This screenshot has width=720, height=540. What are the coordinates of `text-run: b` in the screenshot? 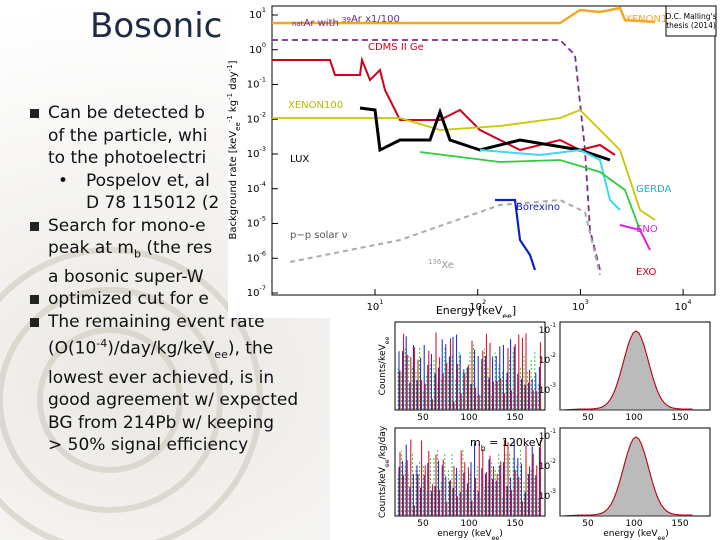 It's located at (137, 254).